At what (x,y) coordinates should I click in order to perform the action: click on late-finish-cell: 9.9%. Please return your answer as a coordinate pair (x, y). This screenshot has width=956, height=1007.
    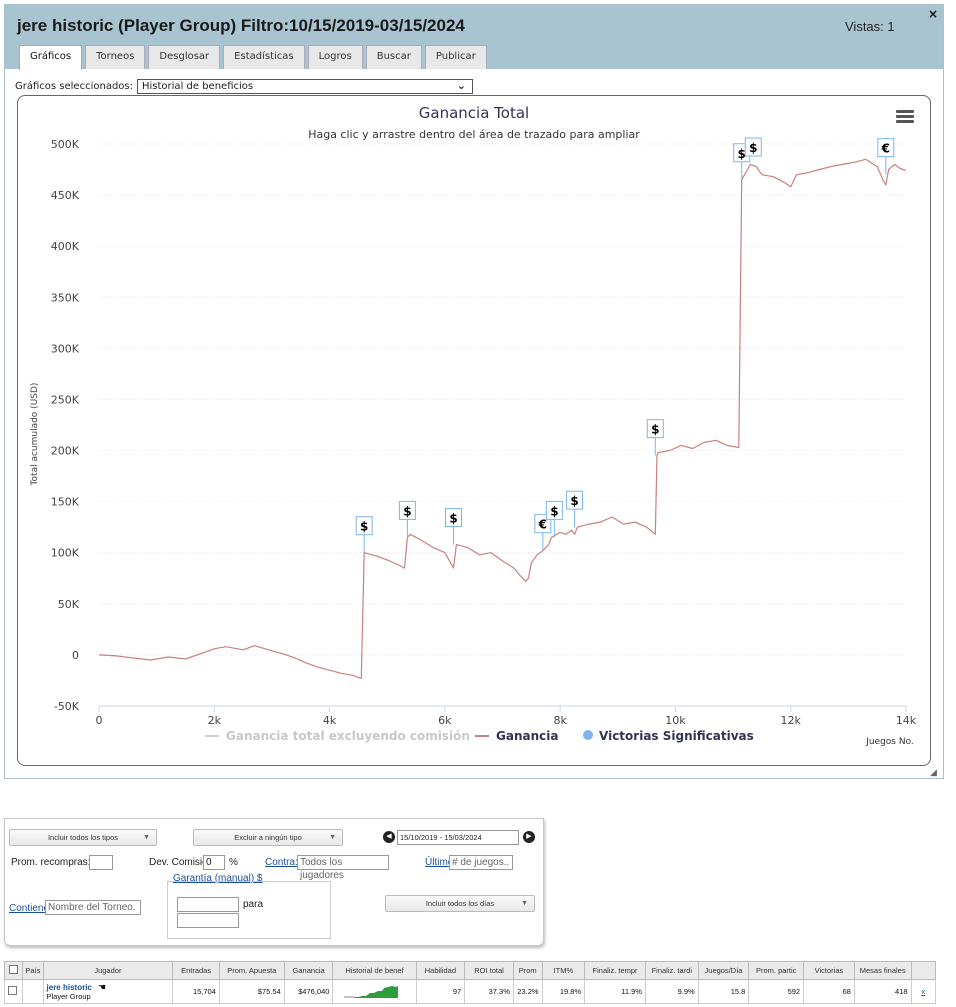
    Looking at the image, I should click on (671, 991).